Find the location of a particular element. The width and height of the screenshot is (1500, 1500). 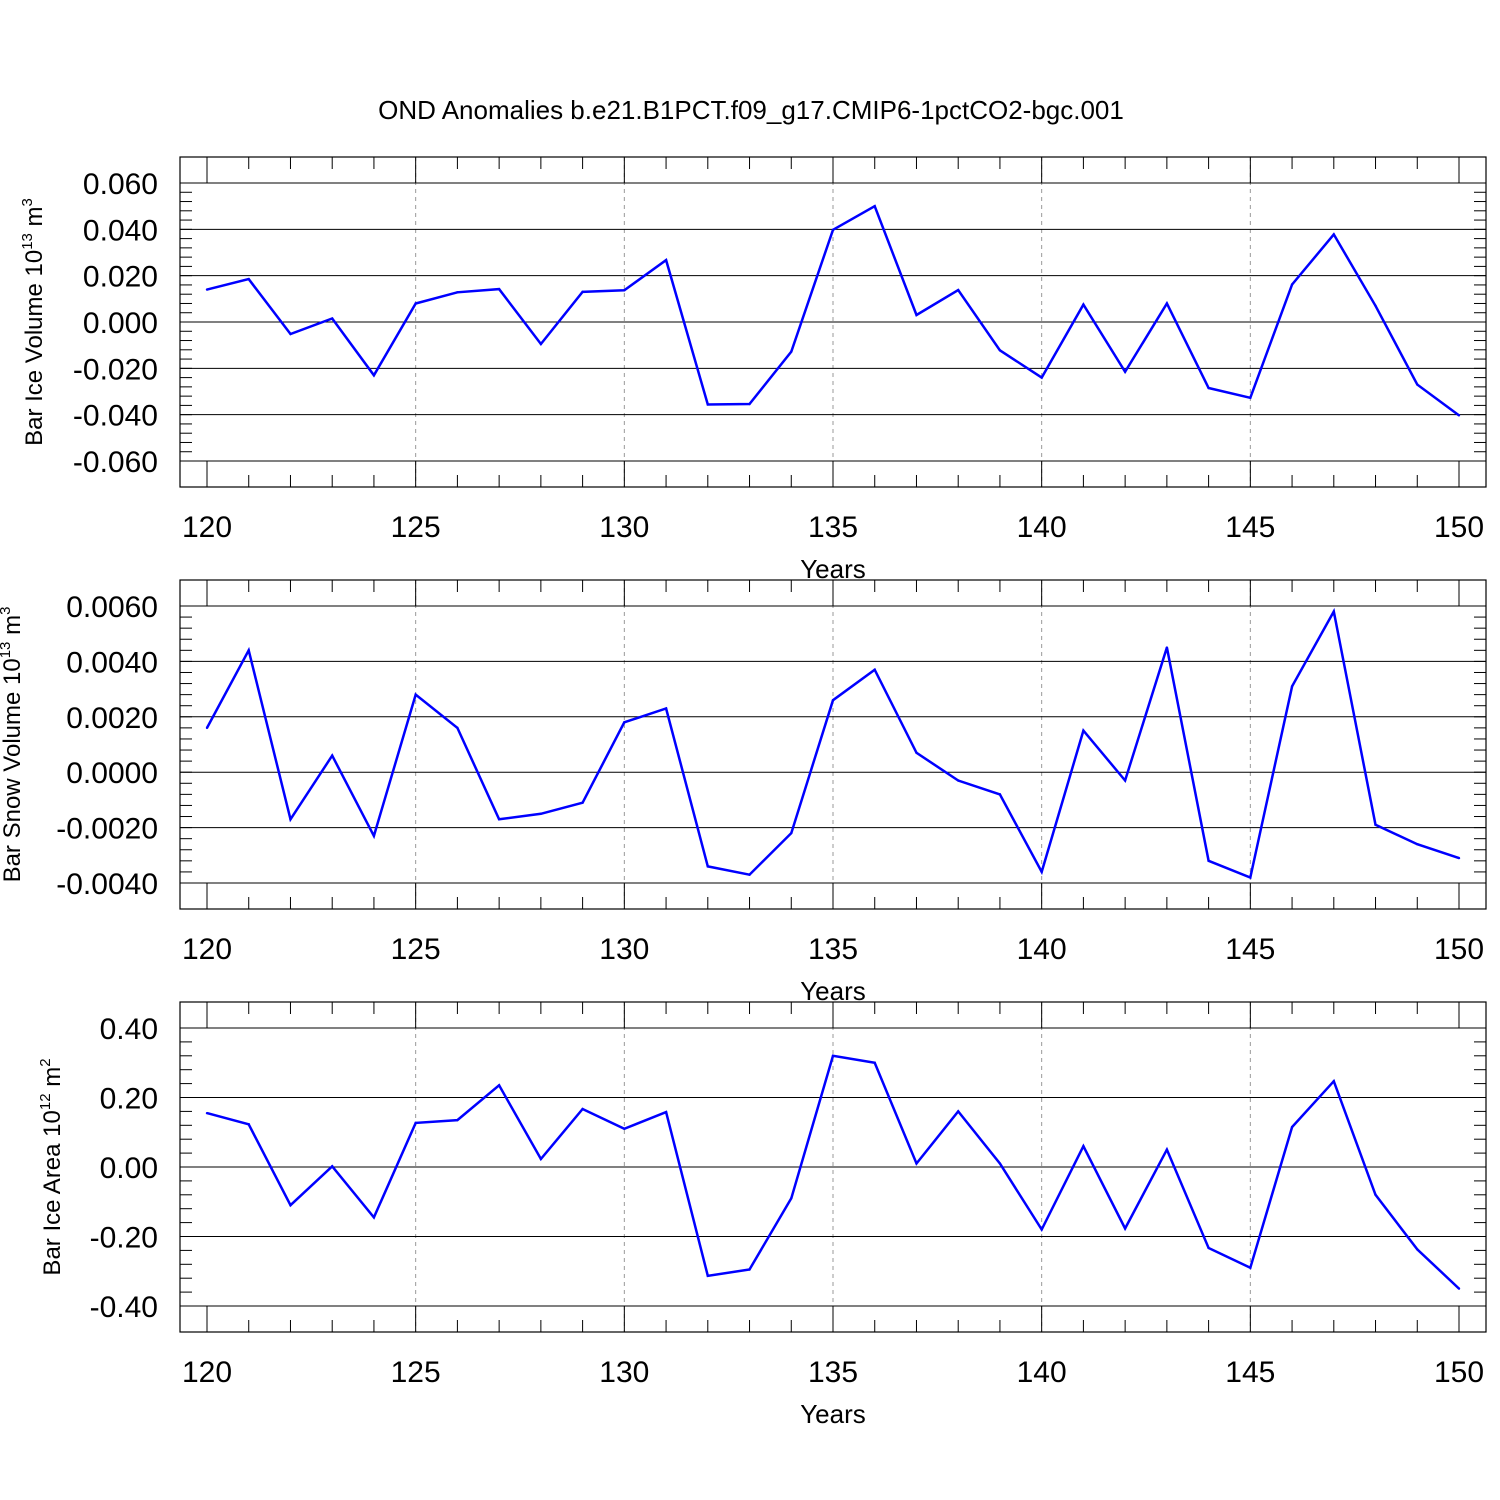

panel-2-x-tick-label: 120 is located at coordinates (207, 949).